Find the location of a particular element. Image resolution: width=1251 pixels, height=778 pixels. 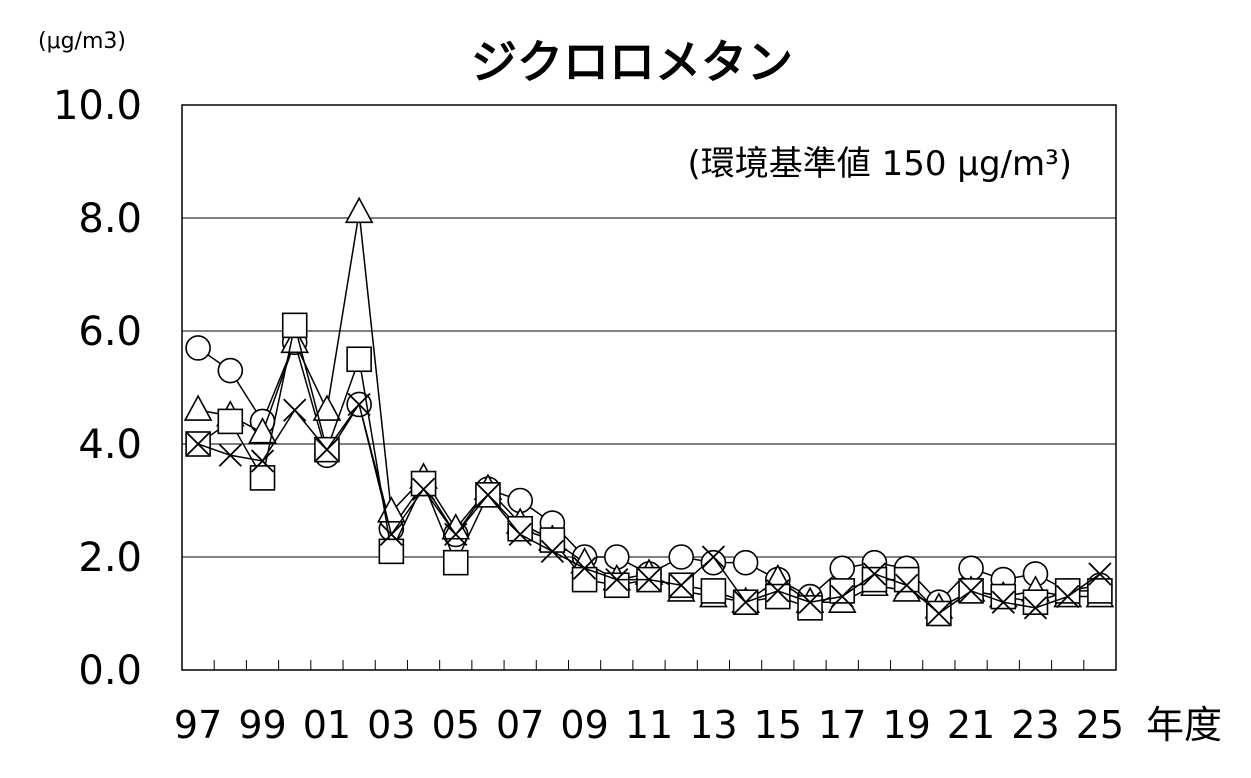

x-tick-label: 21 is located at coordinates (971, 725).